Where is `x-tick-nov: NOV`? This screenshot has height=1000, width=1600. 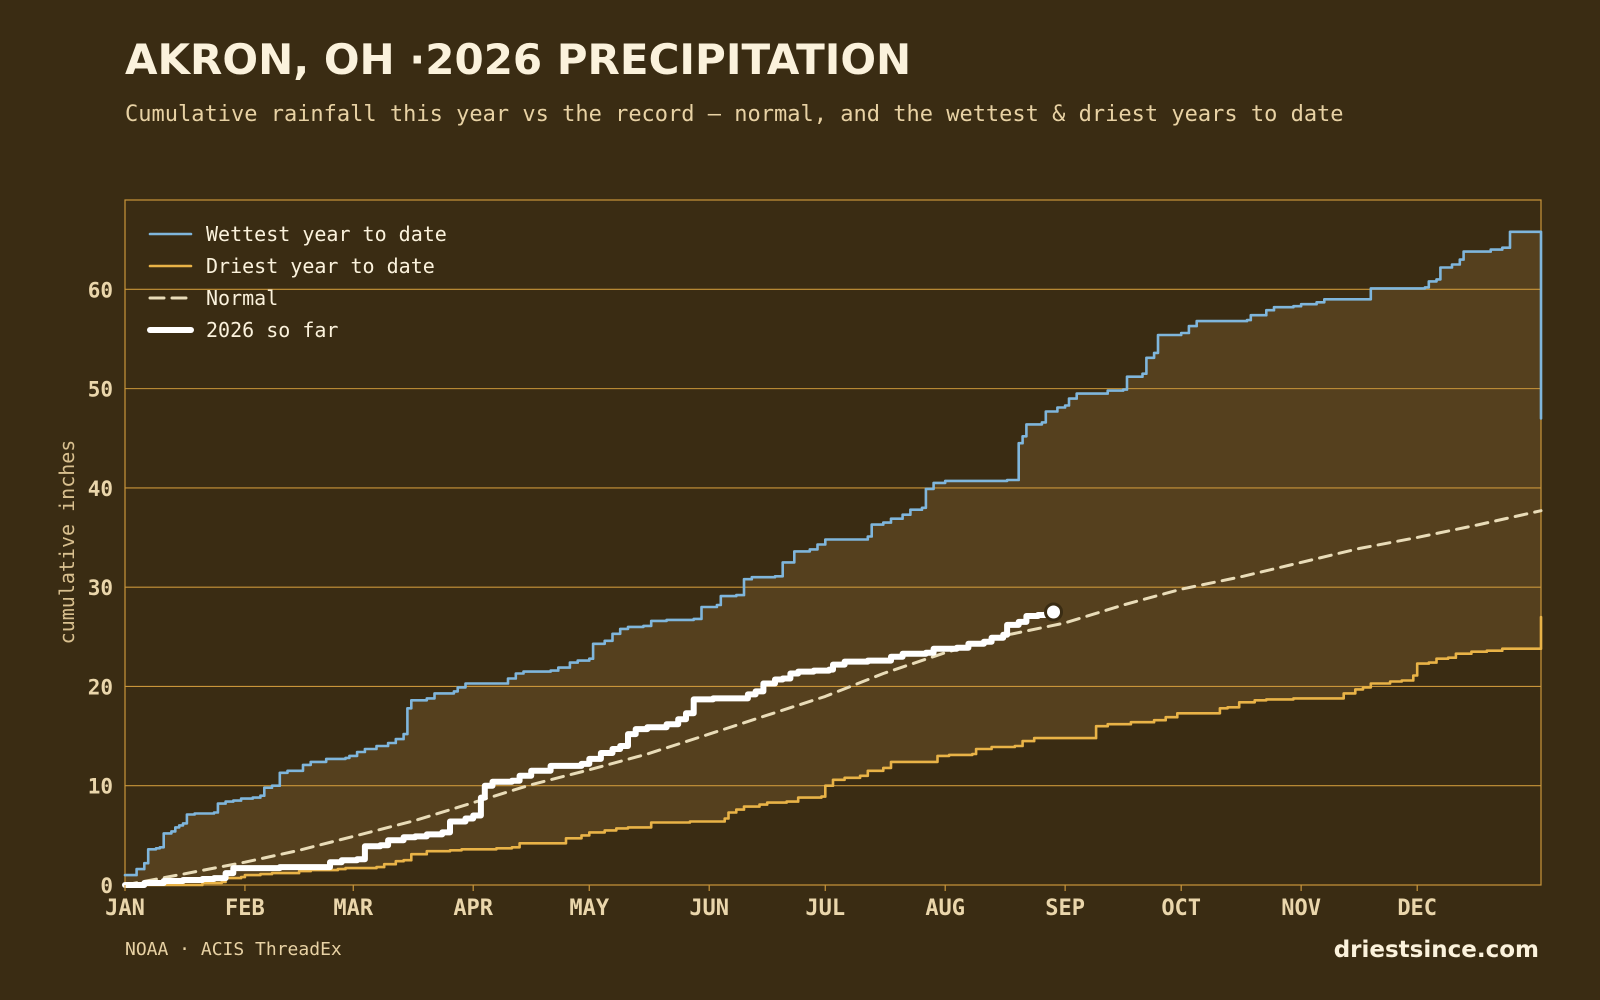
x-tick-nov: NOV is located at coordinates (1301, 908).